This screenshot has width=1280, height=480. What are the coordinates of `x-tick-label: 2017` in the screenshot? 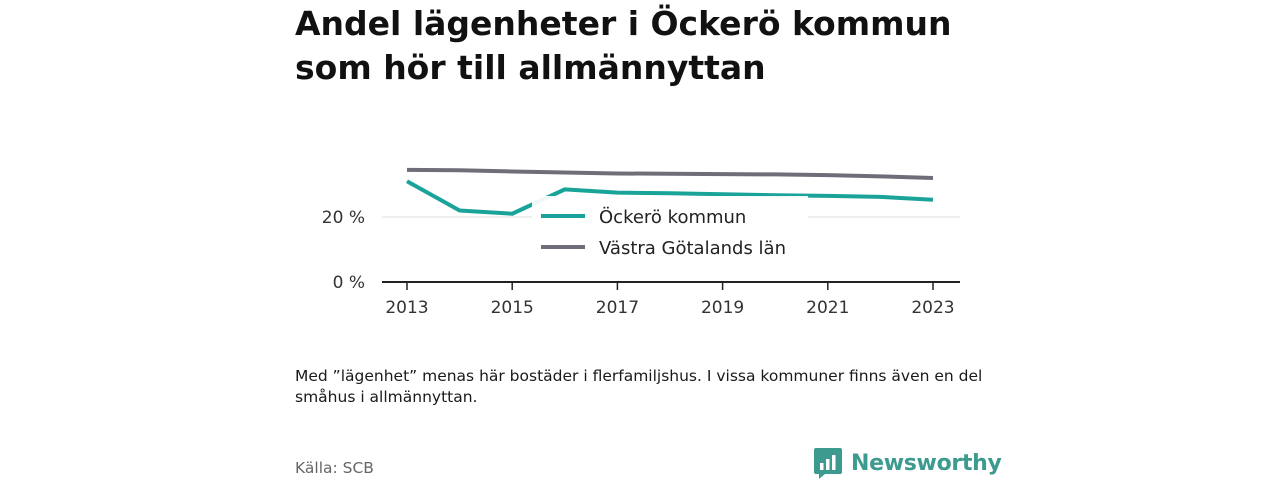 It's located at (617, 308).